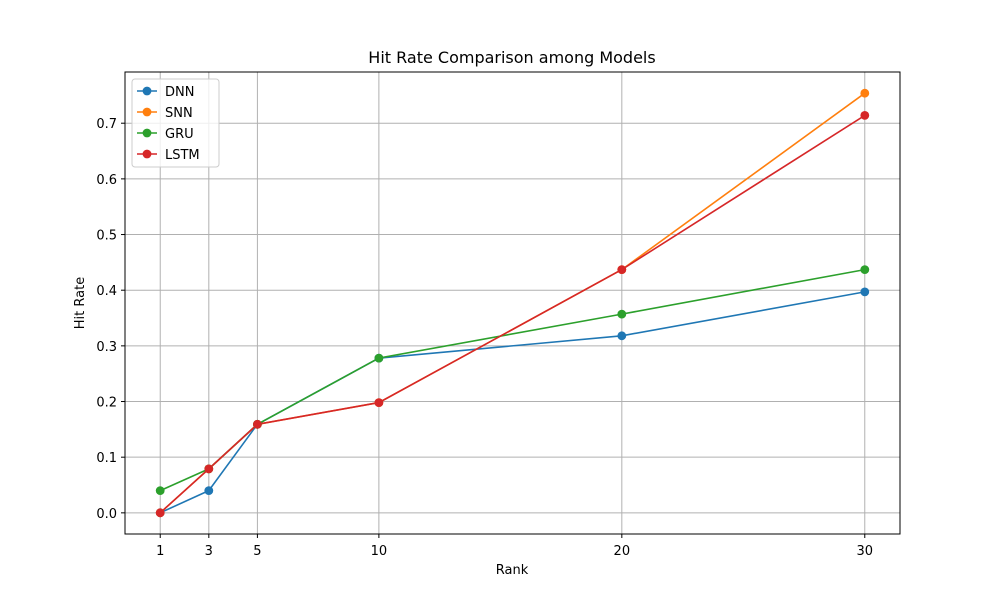 The height and width of the screenshot is (600, 1000). Describe the element at coordinates (179, 134) in the screenshot. I see `legend-label-gru: GRU` at that location.